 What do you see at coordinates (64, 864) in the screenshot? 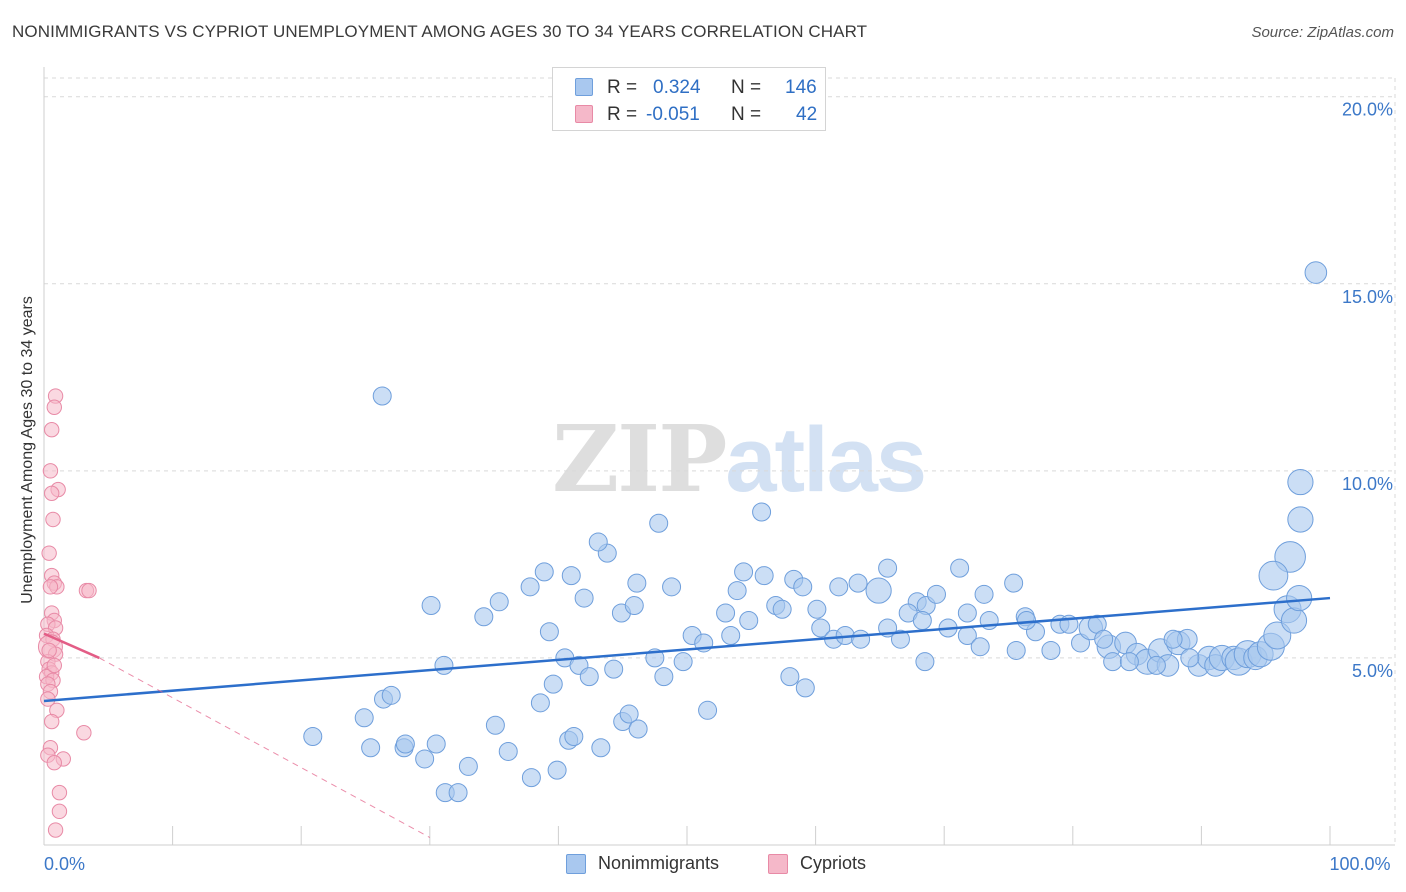
I see `x-tick-label: 0.0%` at bounding box center [64, 864].